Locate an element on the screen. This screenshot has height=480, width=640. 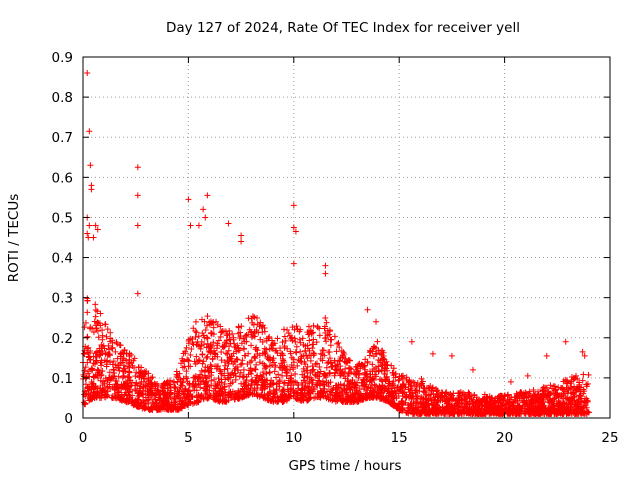
y-tick-label: 0.8 is located at coordinates (62, 98).